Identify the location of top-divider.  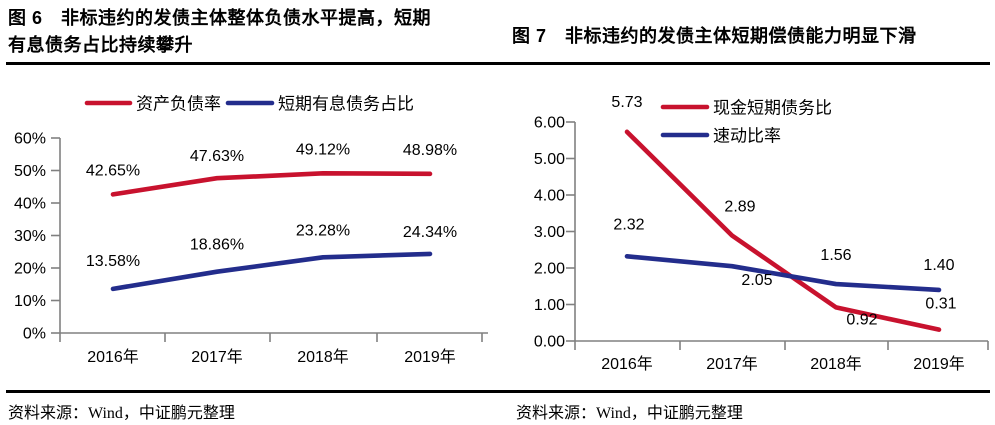
(498, 63).